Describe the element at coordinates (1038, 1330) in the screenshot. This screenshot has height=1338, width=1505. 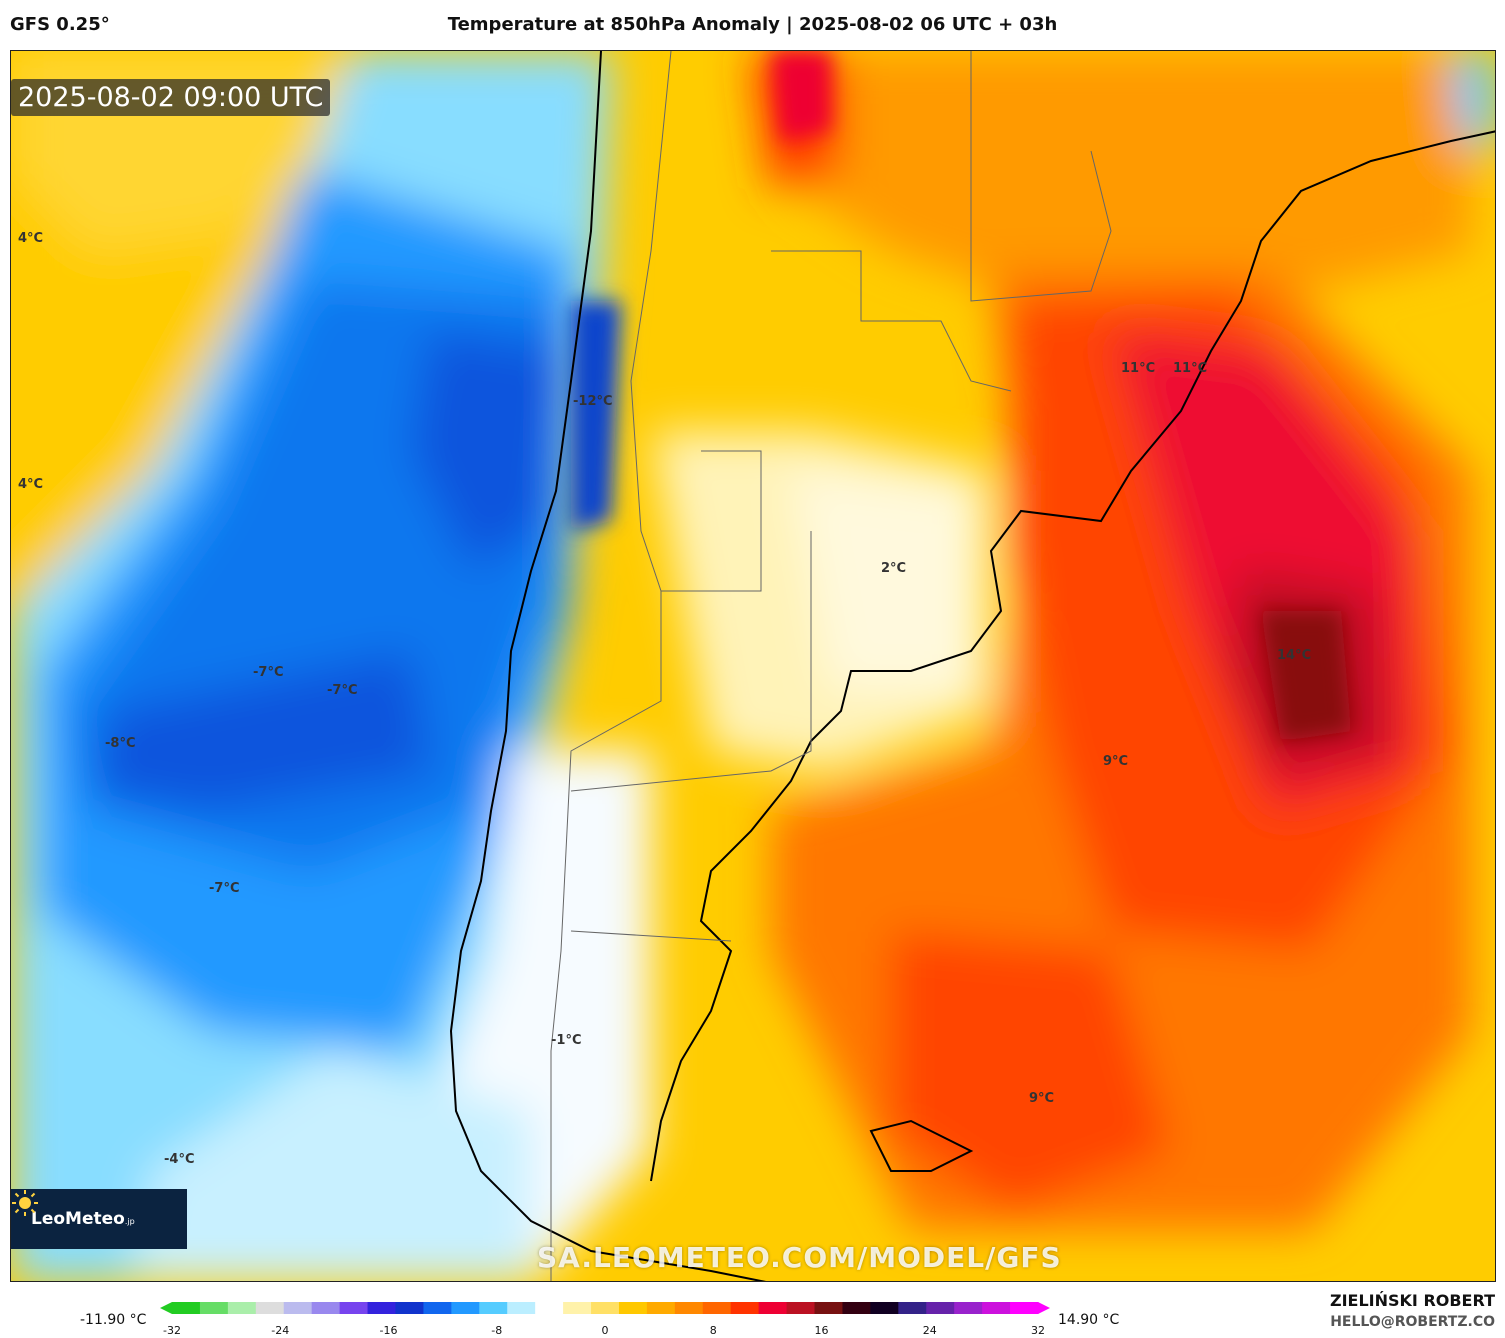
I see `colorbar-tick-label: 32` at that location.